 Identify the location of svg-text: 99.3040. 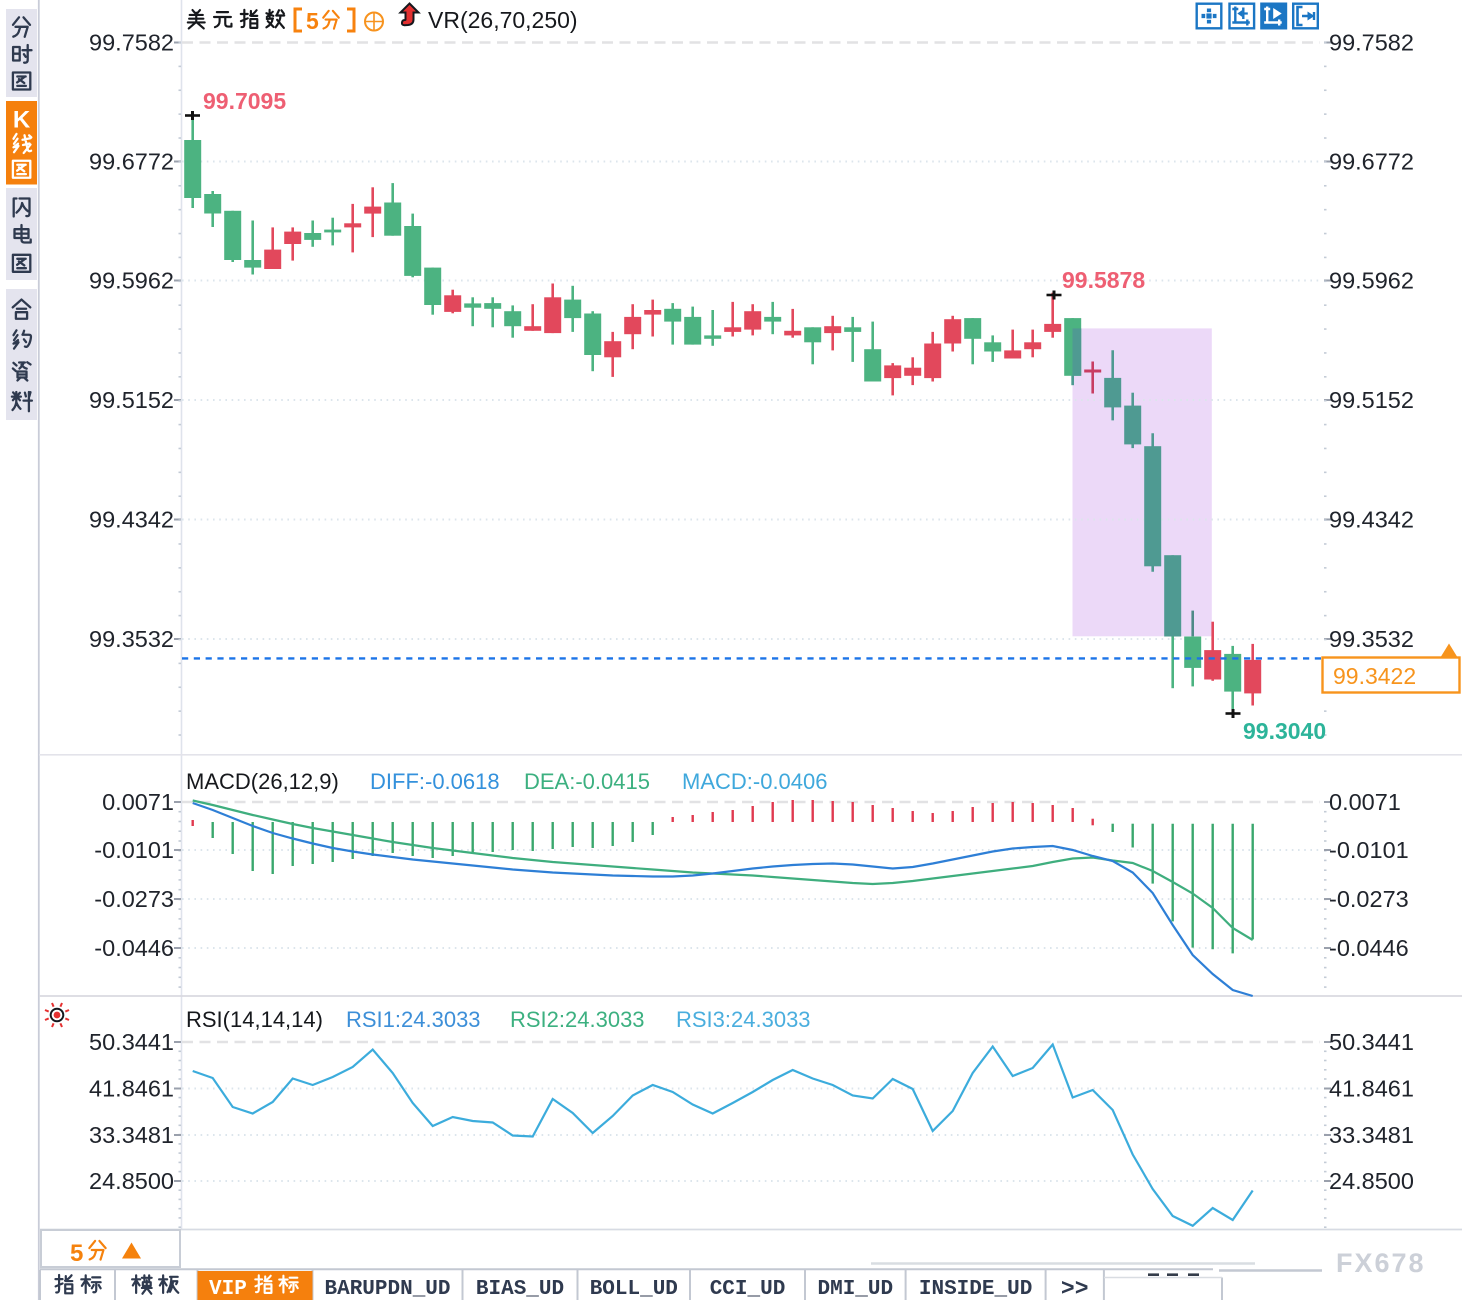
(1284, 731).